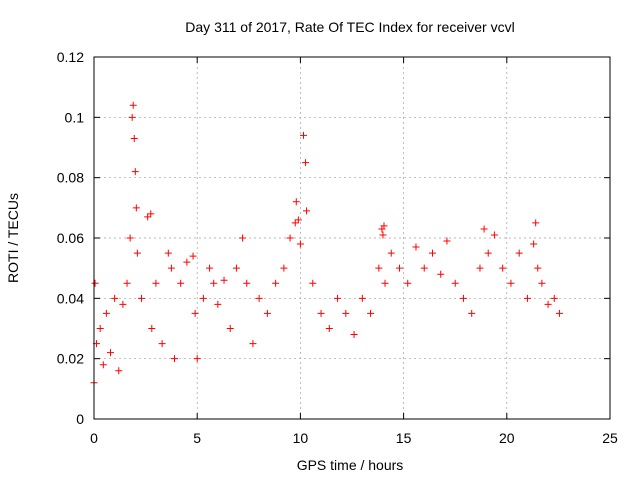  What do you see at coordinates (70, 359) in the screenshot?
I see `y-tick-label: 0.02` at bounding box center [70, 359].